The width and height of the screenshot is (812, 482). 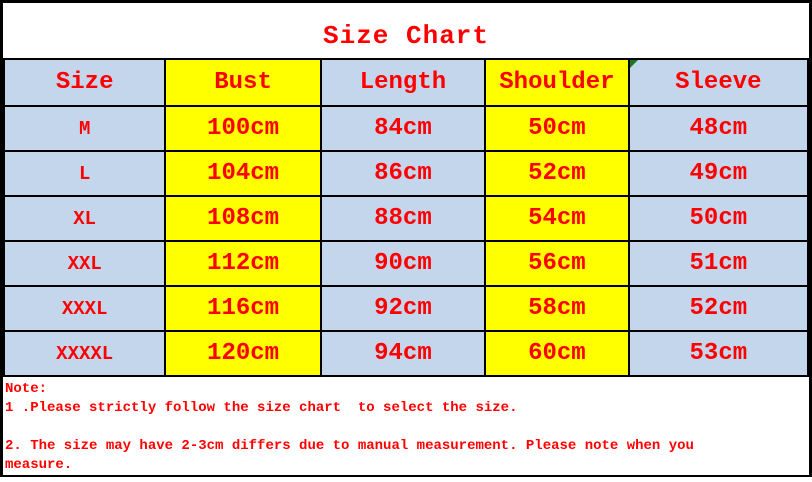 I want to click on column-header-size: Size, so click(x=84, y=82).